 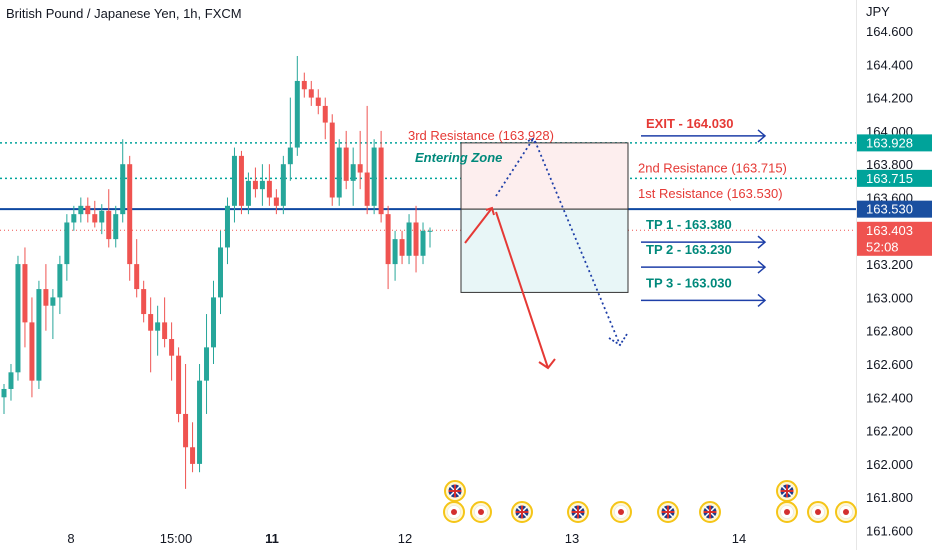 What do you see at coordinates (889, 531) in the screenshot?
I see `y-tick-label: 161.600` at bounding box center [889, 531].